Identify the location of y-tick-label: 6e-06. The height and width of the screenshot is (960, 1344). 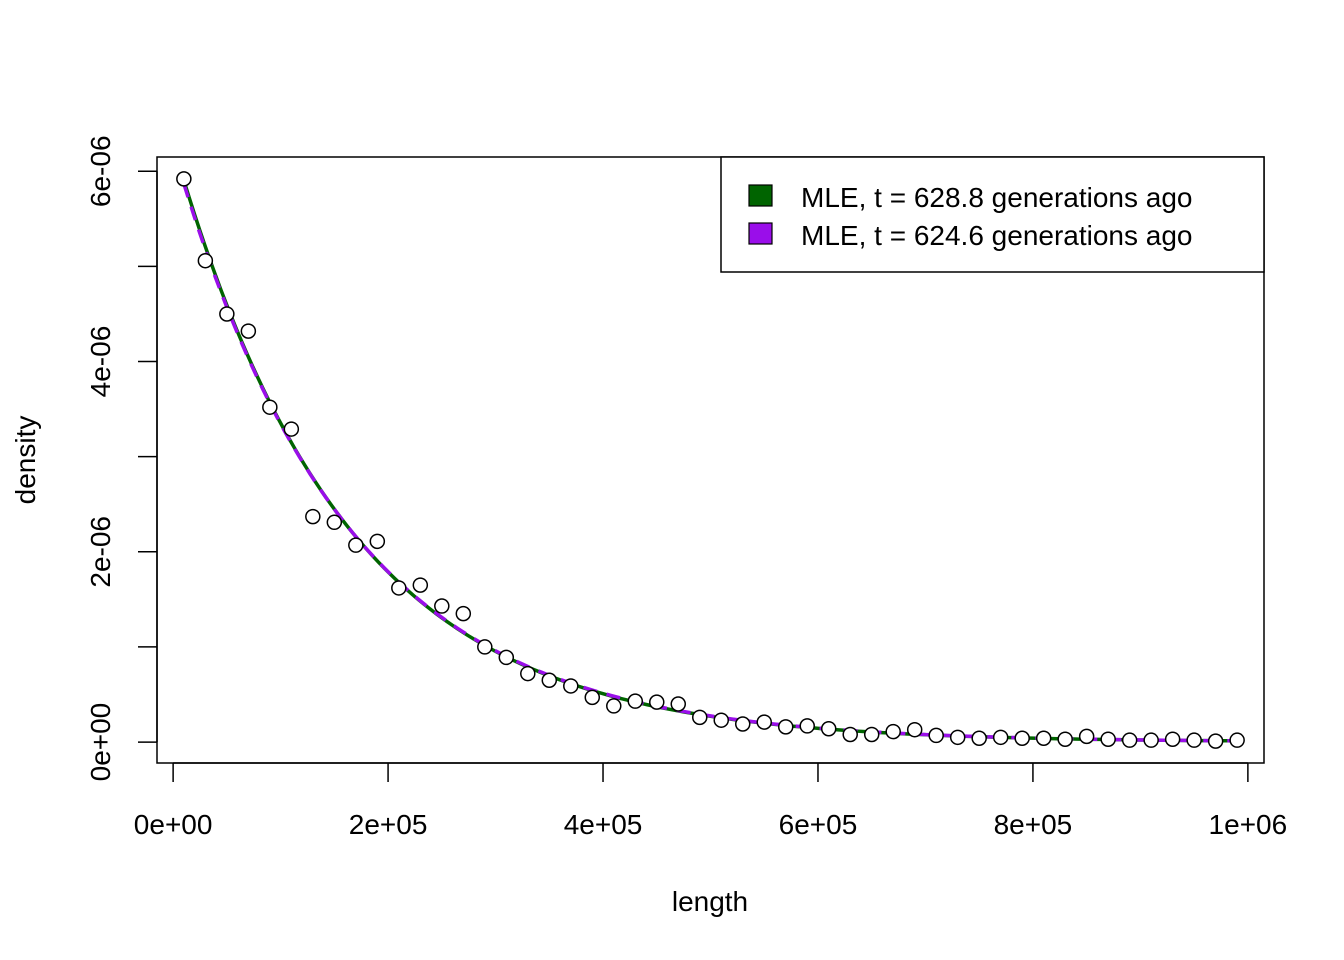
(100, 171).